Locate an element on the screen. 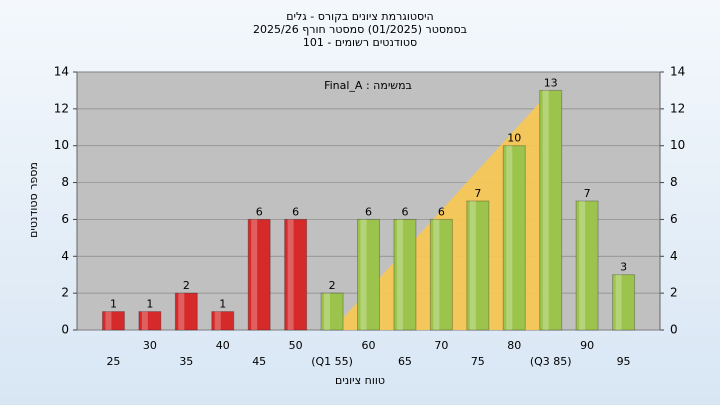  y2-tick-label: 12 is located at coordinates (677, 108).